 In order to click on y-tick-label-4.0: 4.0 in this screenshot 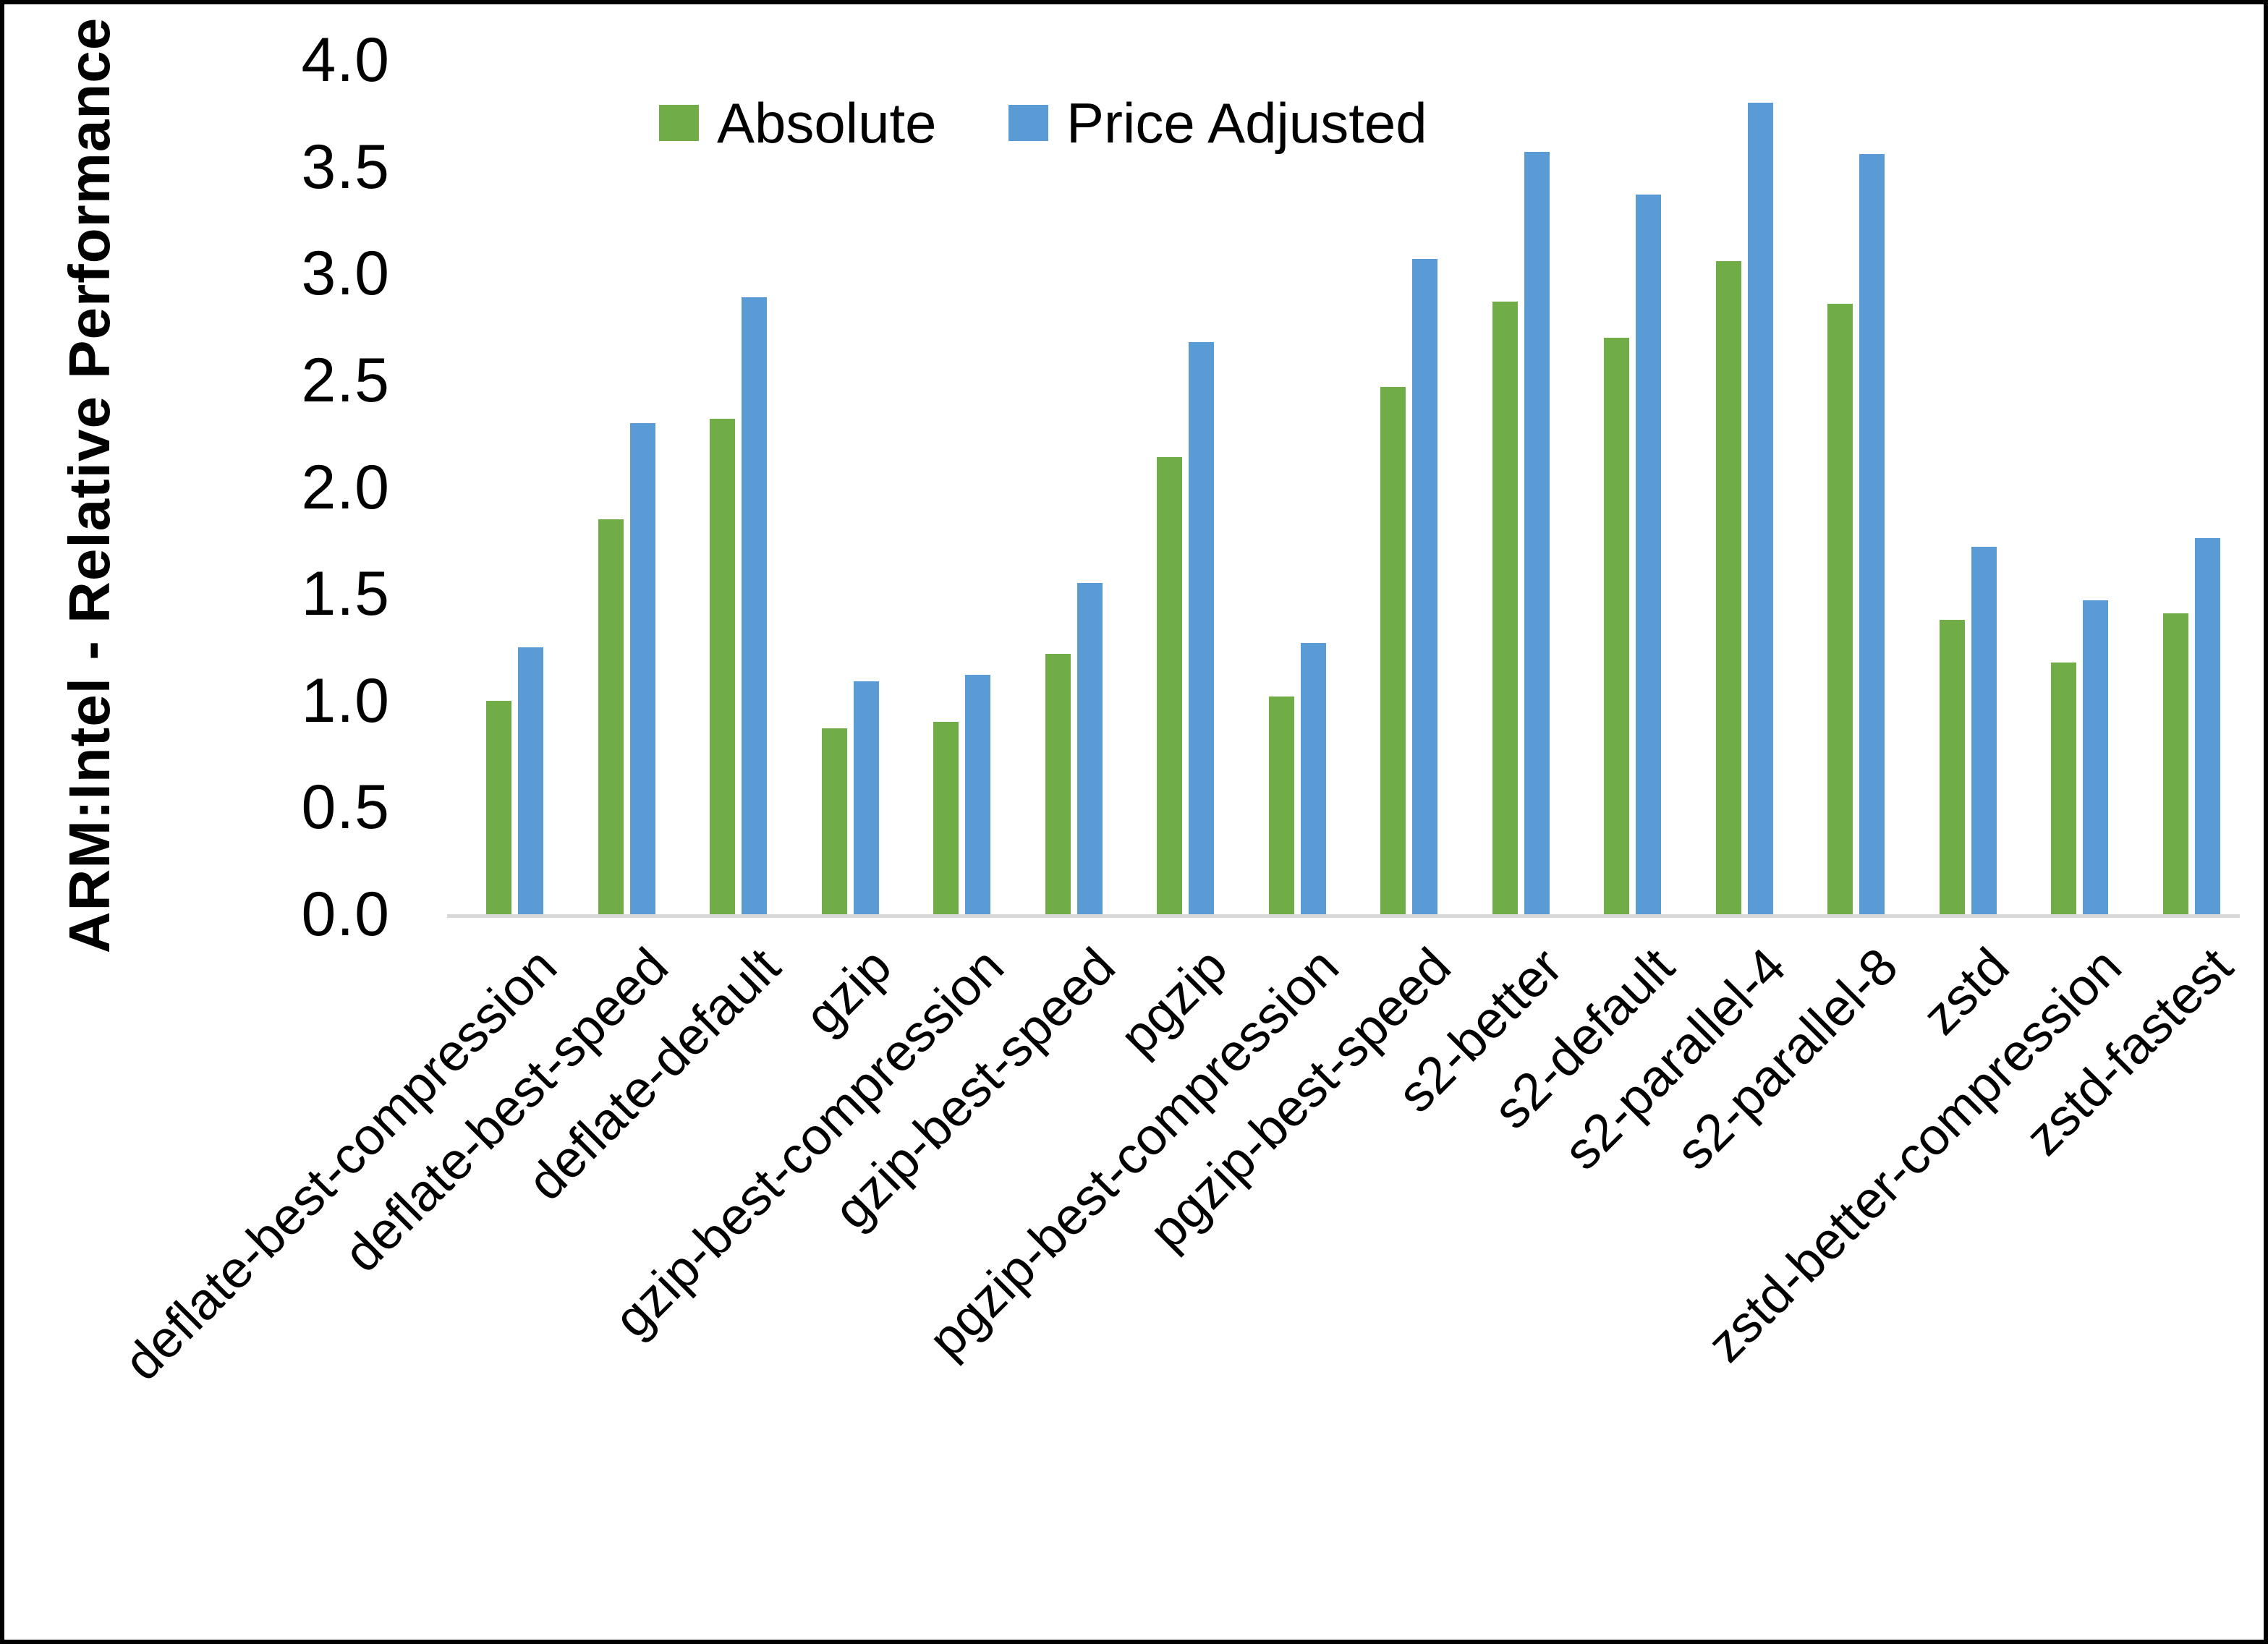, I will do `click(345, 60)`.